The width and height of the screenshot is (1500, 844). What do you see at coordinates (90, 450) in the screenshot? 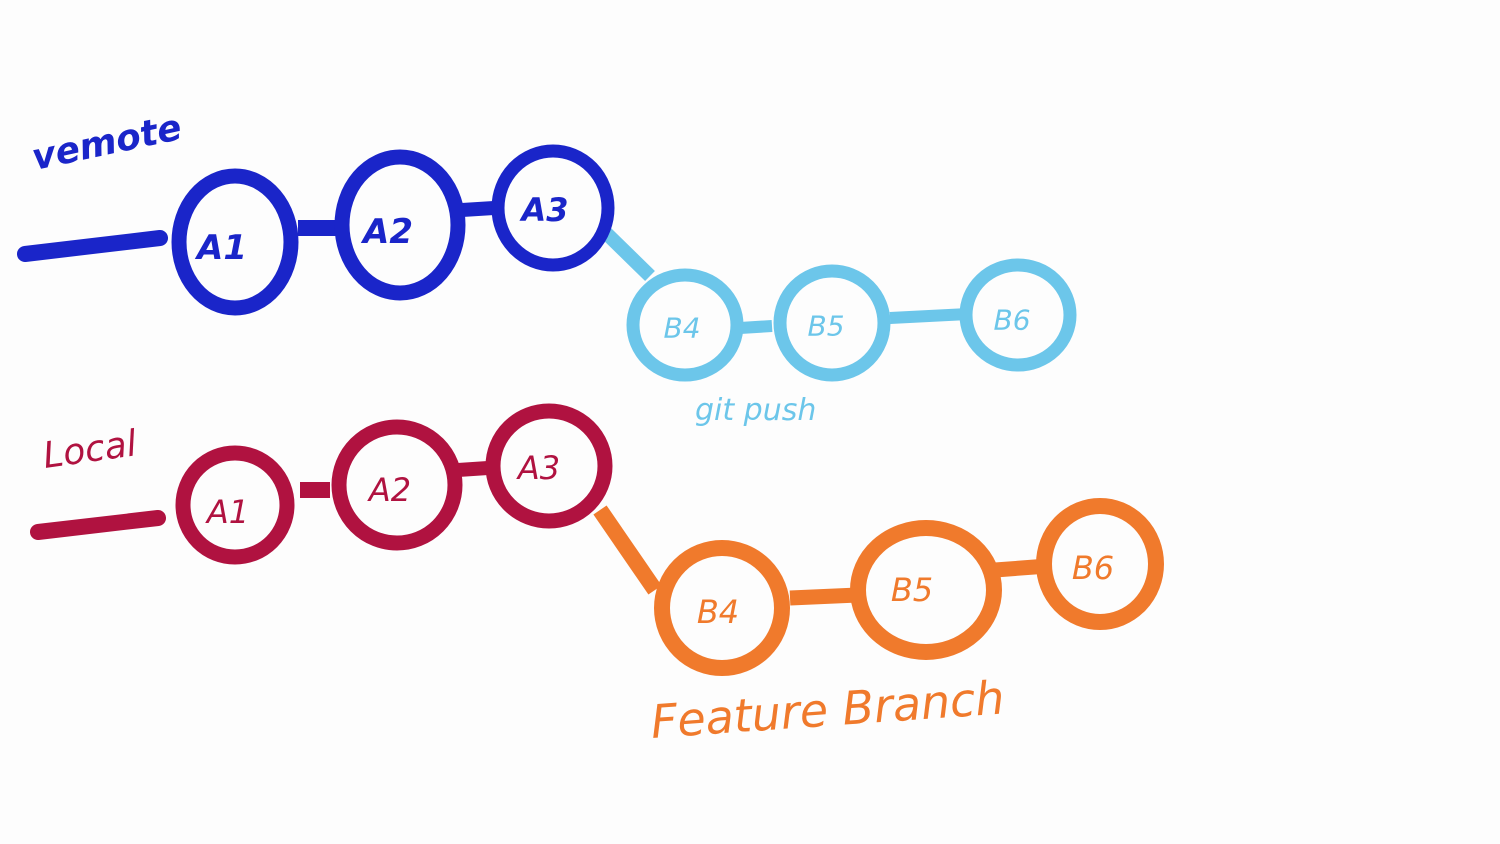
I see `local-label: Local` at bounding box center [90, 450].